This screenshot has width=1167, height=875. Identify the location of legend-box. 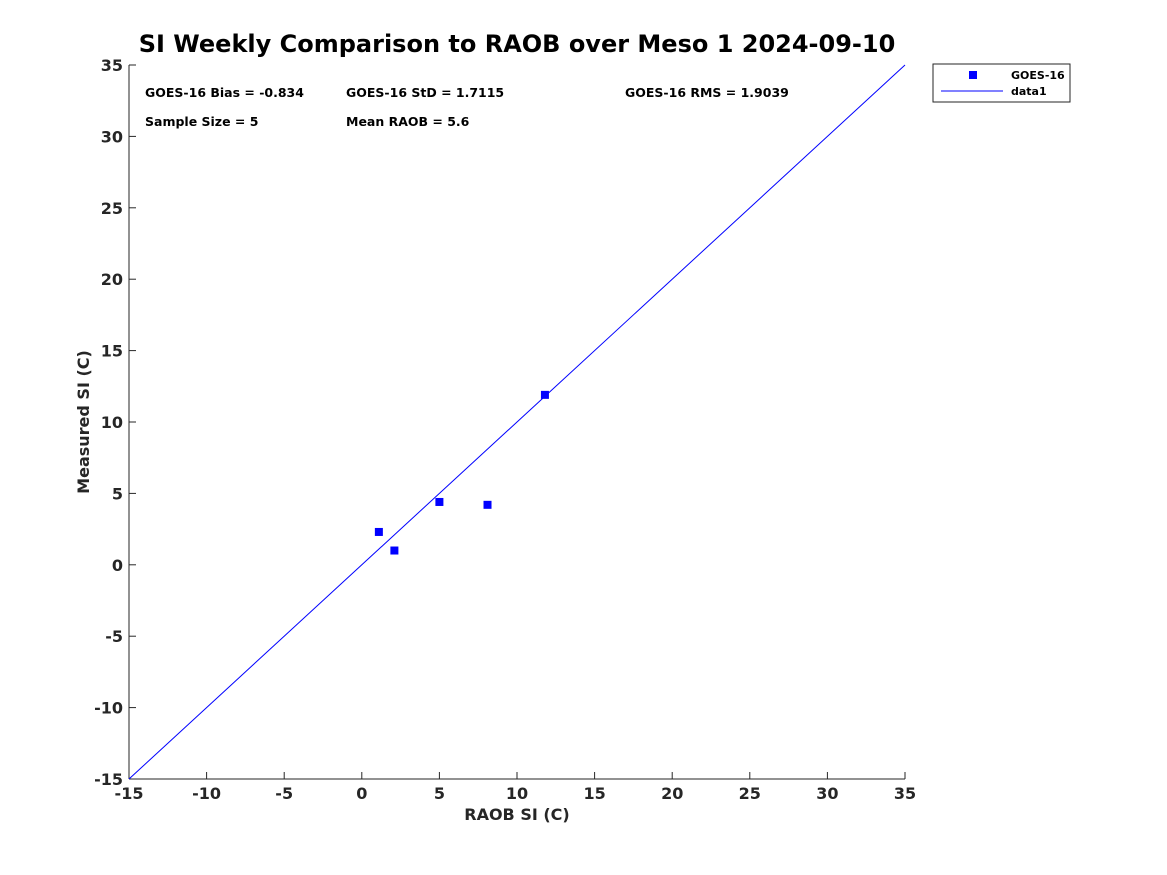
(1001, 83).